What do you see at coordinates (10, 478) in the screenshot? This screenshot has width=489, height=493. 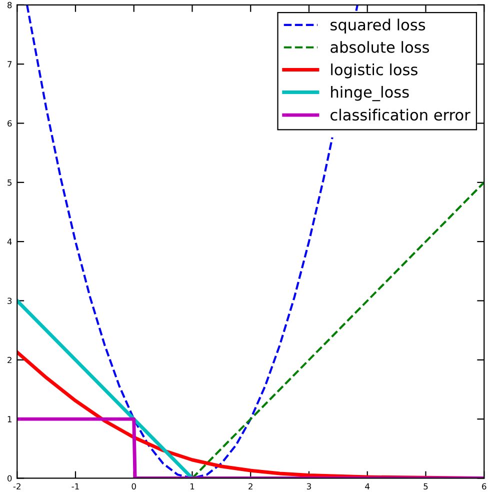 I see `y-tick-label: 0` at bounding box center [10, 478].